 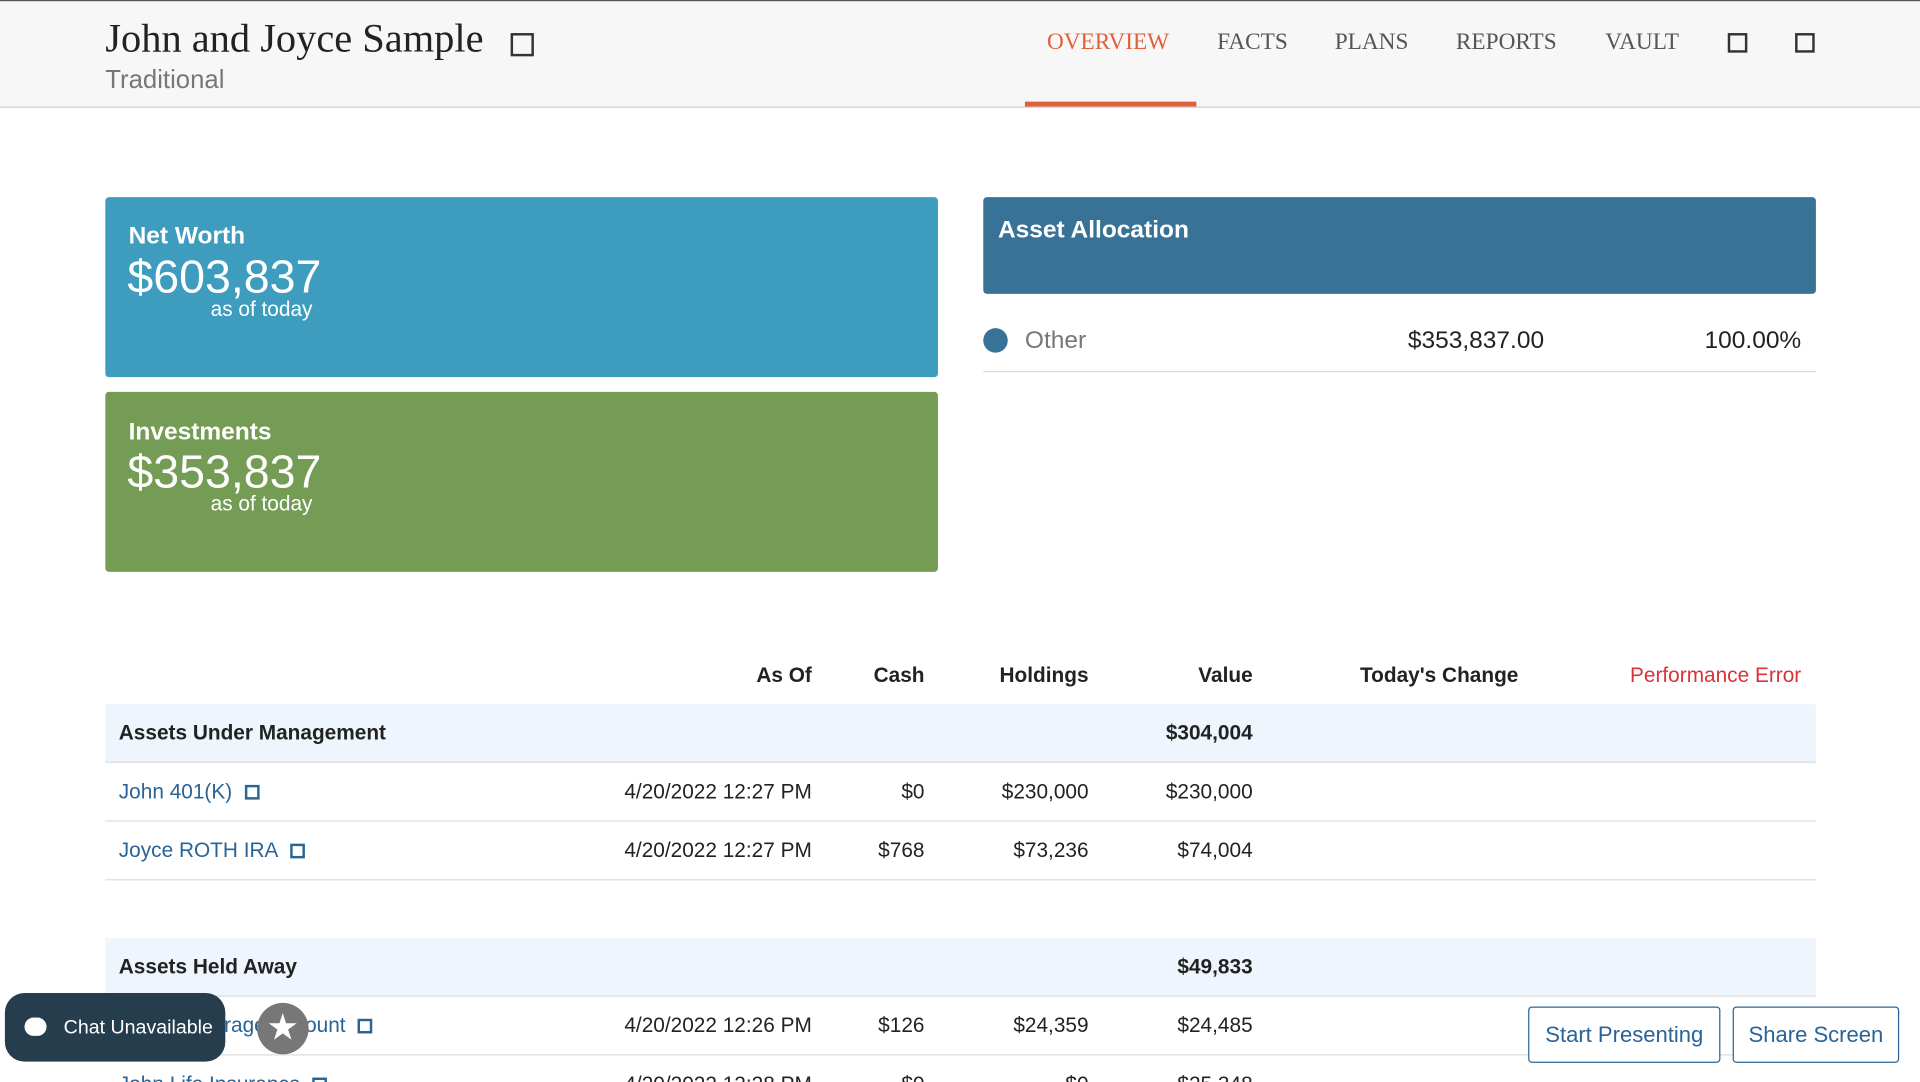 I want to click on card-title: Investments, so click(x=200, y=432).